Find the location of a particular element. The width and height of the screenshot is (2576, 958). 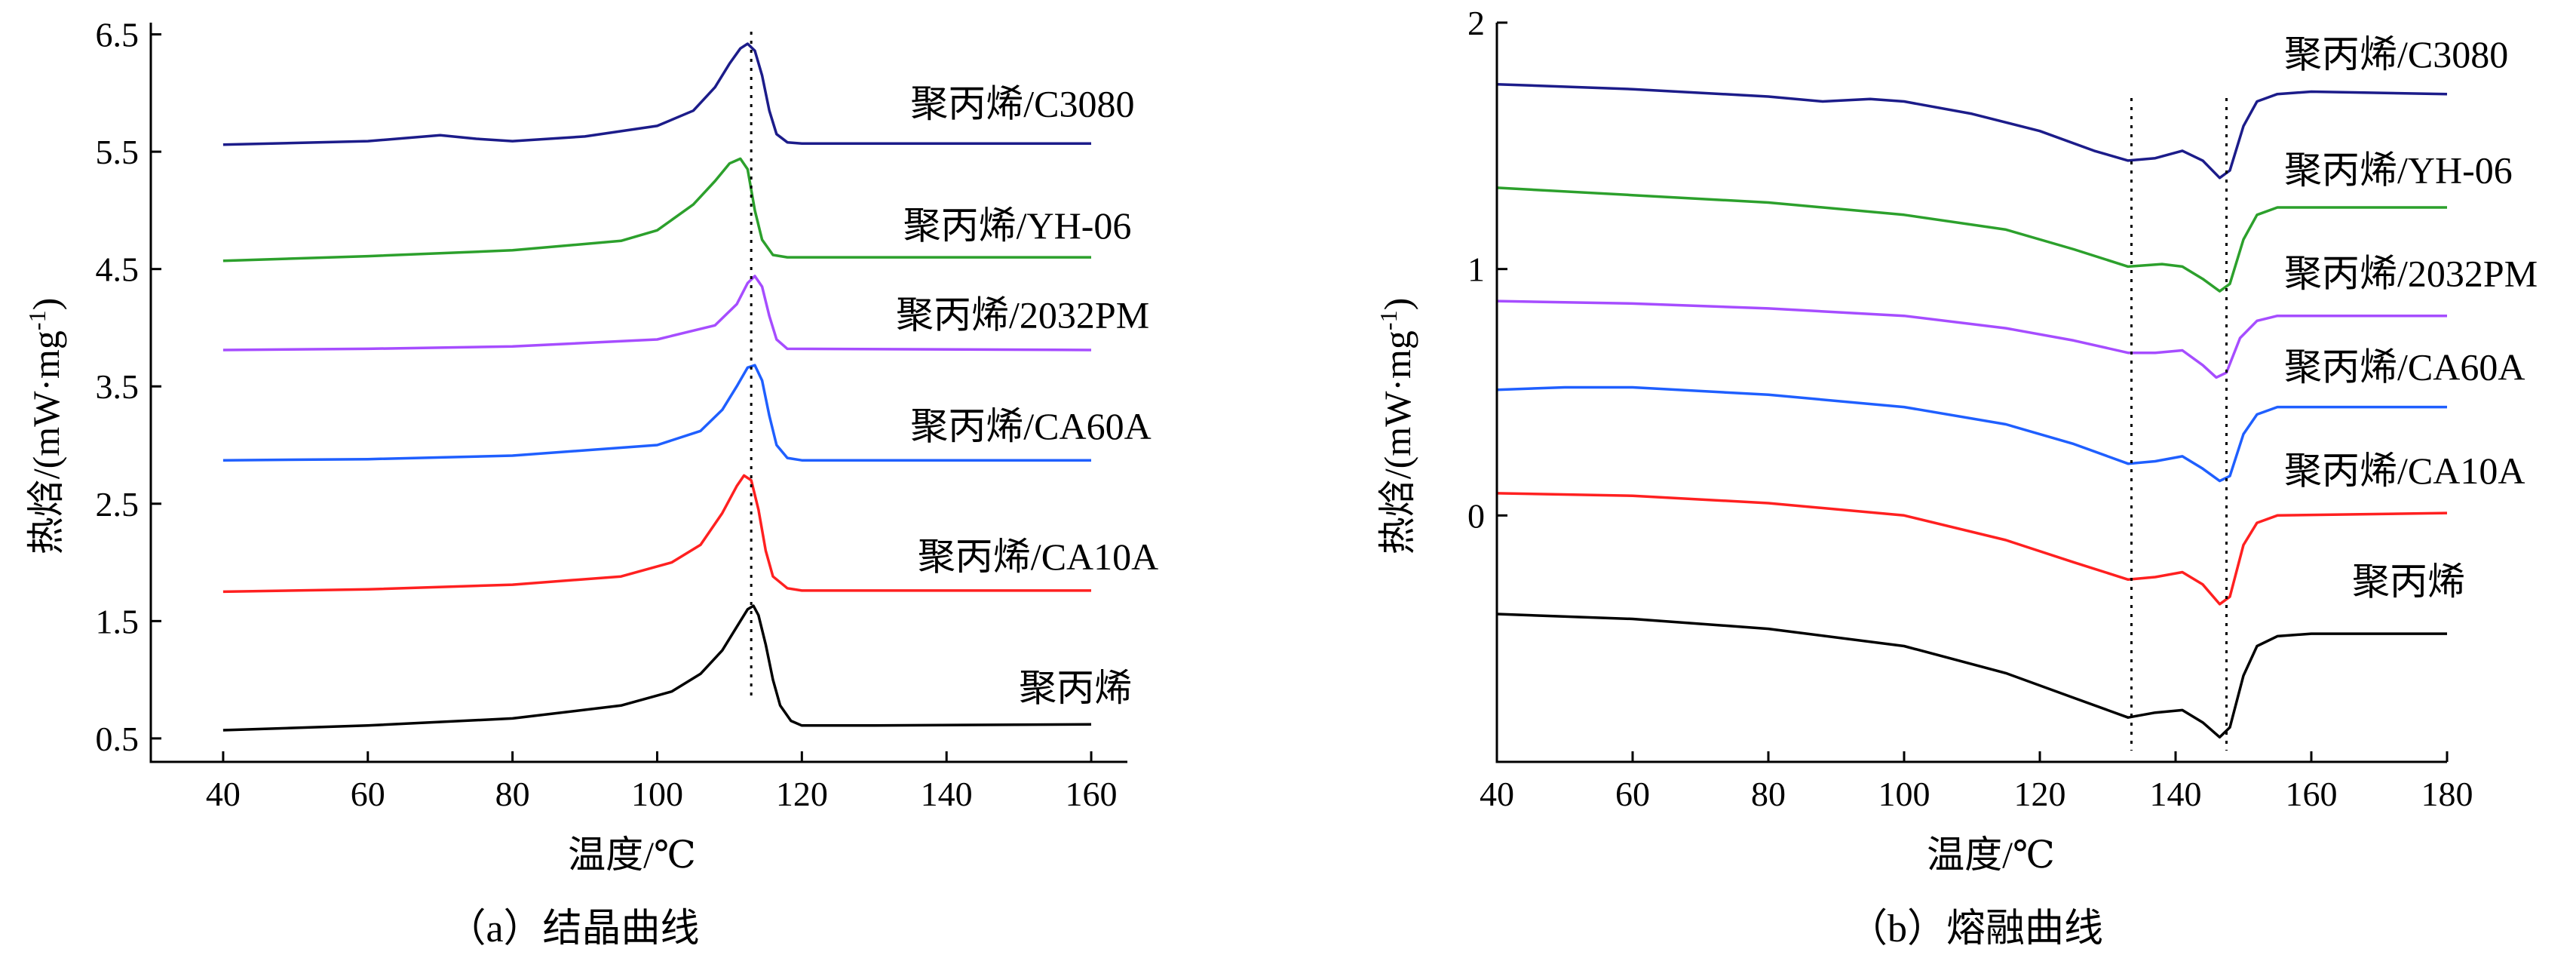

panel-b-reference-lines is located at coordinates (2179, 424).